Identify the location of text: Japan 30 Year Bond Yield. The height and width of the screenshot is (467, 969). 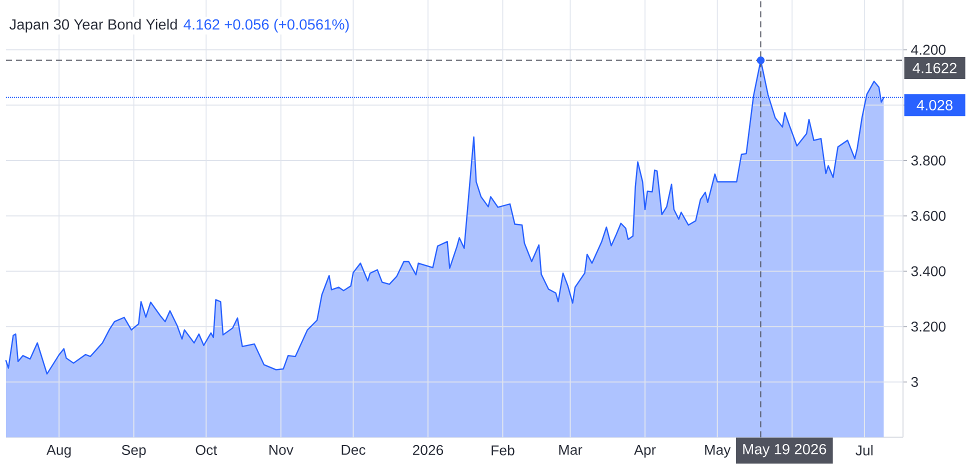
(93, 25).